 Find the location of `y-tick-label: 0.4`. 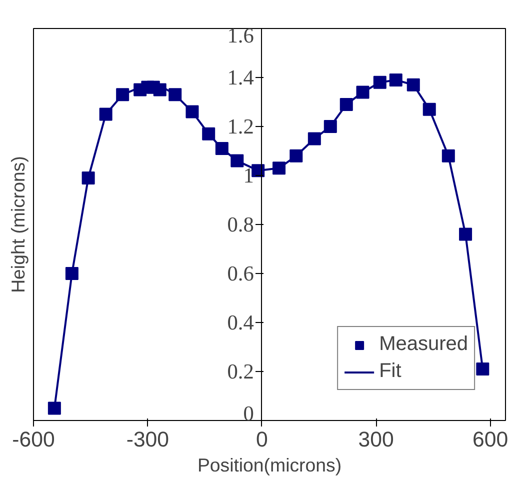

y-tick-label: 0.4 is located at coordinates (240, 322).